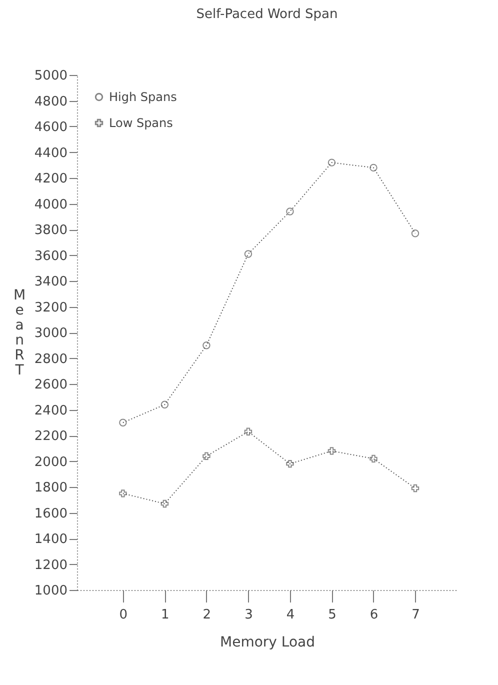 Image resolution: width=498 pixels, height=685 pixels. Describe the element at coordinates (51, 179) in the screenshot. I see `y-tick-label: 4200` at that location.